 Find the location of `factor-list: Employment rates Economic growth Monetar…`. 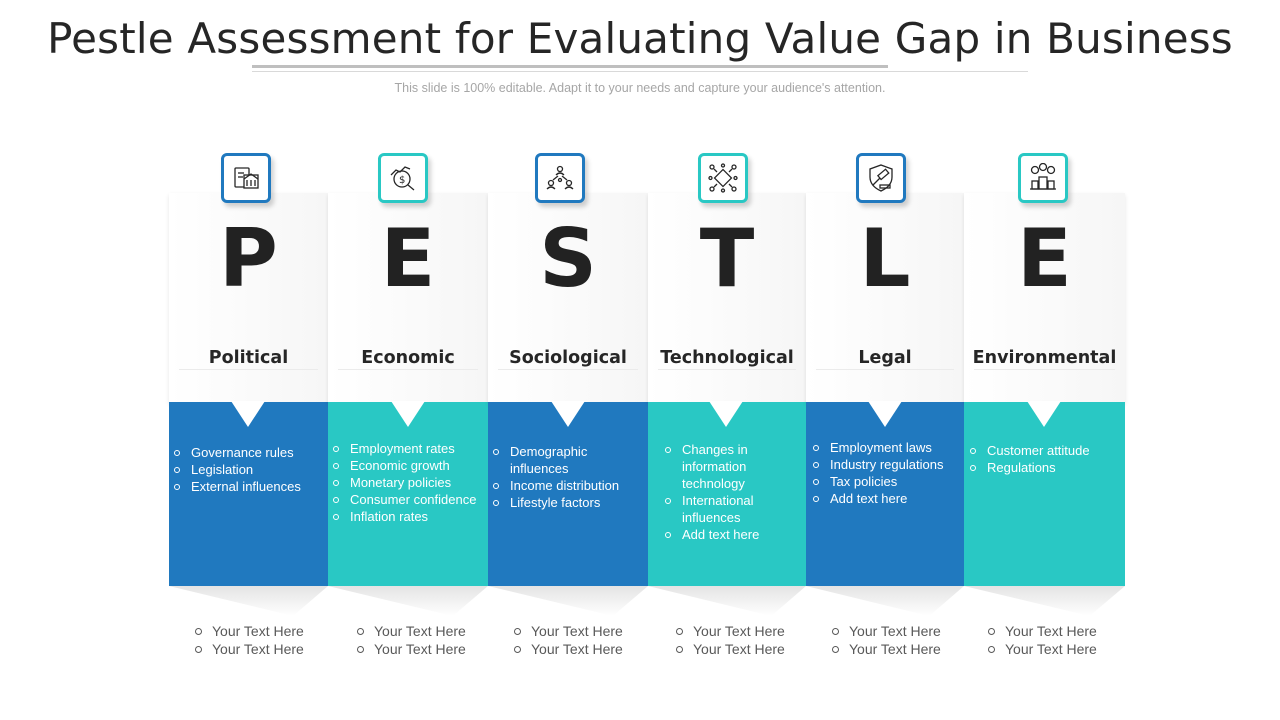

factor-list: Employment rates Economic growth Monetar… is located at coordinates (406, 482).